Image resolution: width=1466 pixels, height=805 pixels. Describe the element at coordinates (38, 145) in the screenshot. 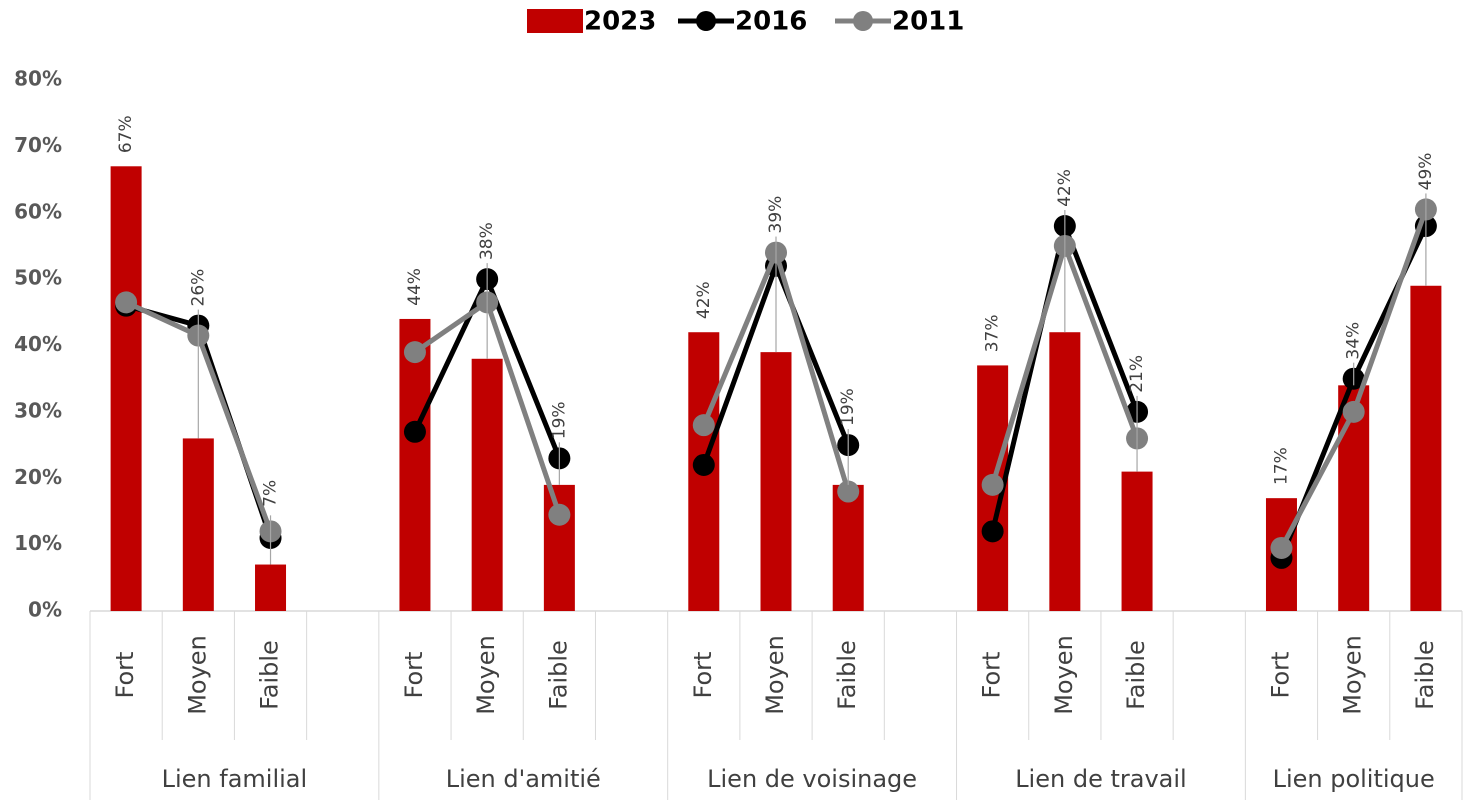

I see `y-tick-label: 70%` at that location.